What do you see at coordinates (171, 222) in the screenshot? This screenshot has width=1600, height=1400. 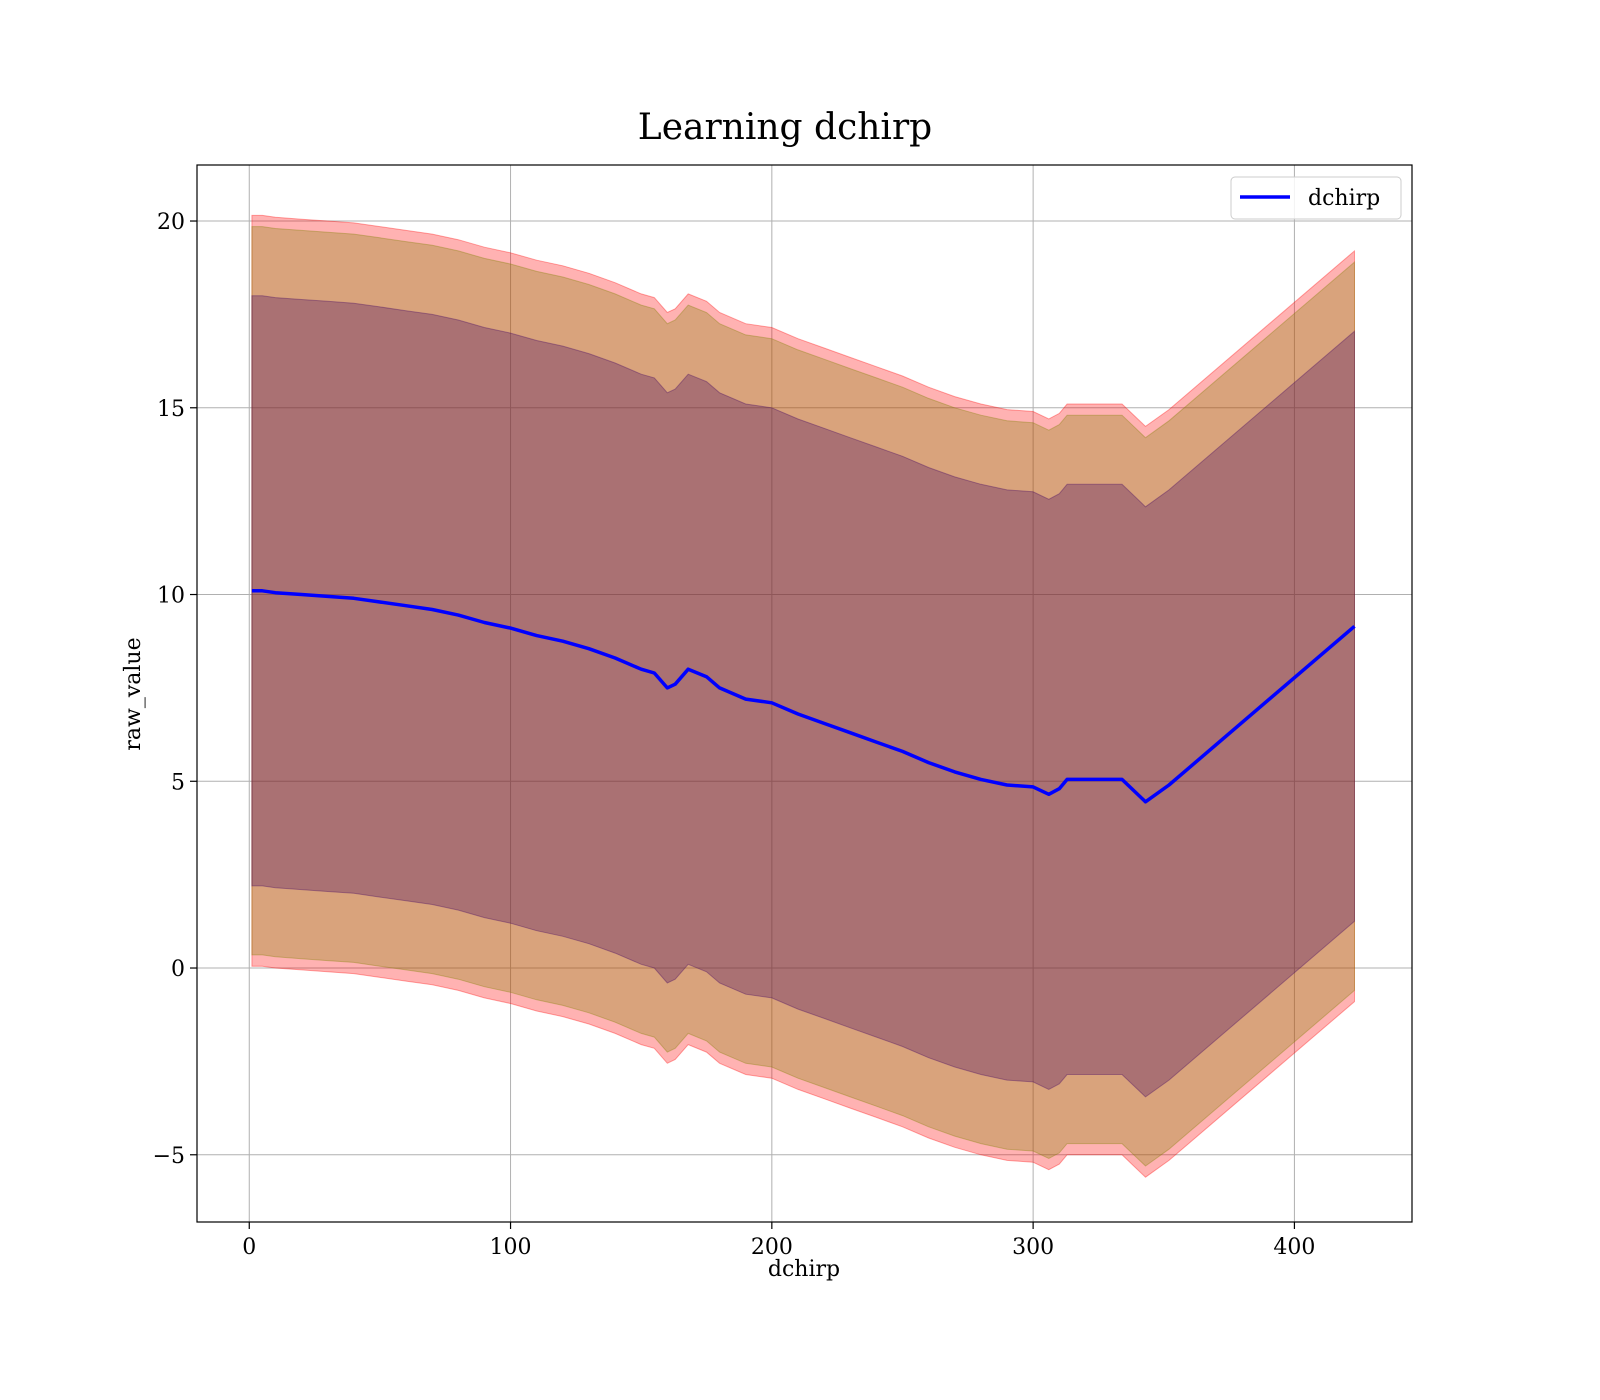 I see `y-tick-label: 20` at bounding box center [171, 222].